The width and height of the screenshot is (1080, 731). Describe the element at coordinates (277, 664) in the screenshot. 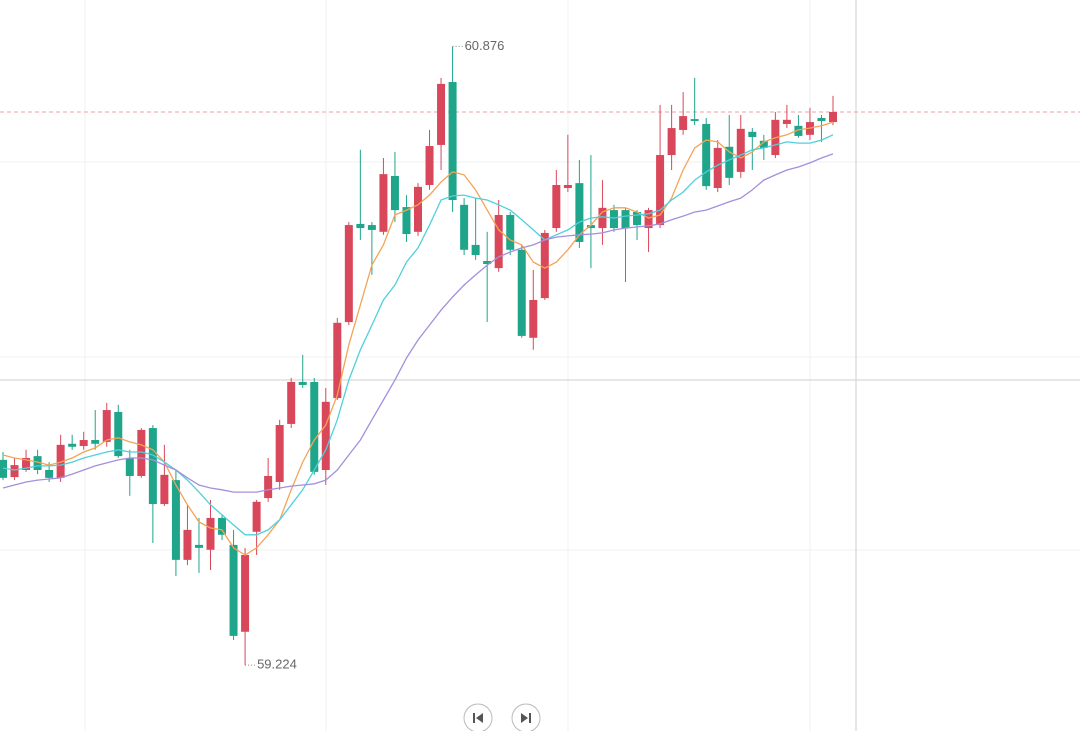

I see `extreme-label: 59.224` at that location.